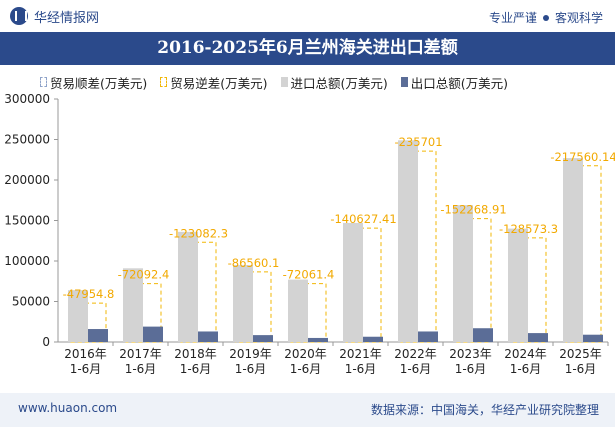 Image resolution: width=615 pixels, height=427 pixels. I want to click on x-tick-label: 2018年, so click(195, 354).